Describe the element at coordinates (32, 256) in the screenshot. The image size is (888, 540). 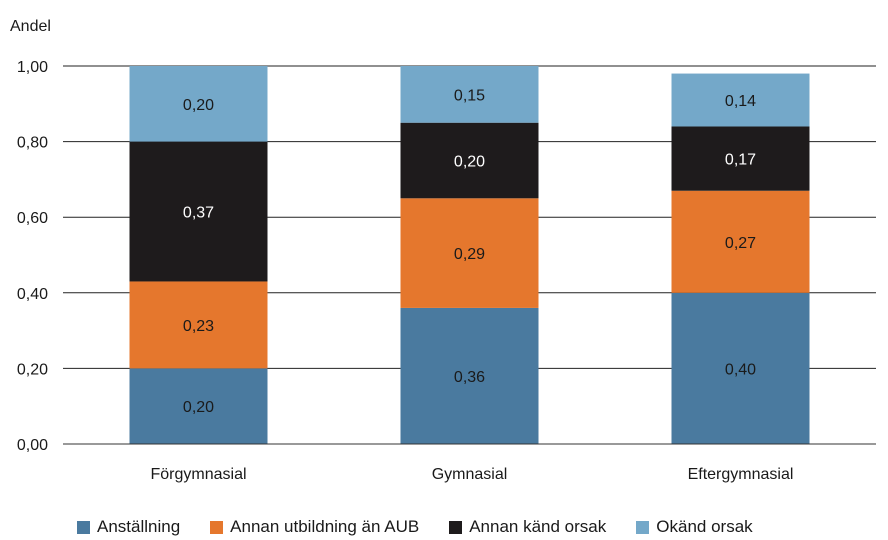
I see `y-axis-ticks: 0,00 0,20 0,40 0,60 0,80 1,00` at that location.